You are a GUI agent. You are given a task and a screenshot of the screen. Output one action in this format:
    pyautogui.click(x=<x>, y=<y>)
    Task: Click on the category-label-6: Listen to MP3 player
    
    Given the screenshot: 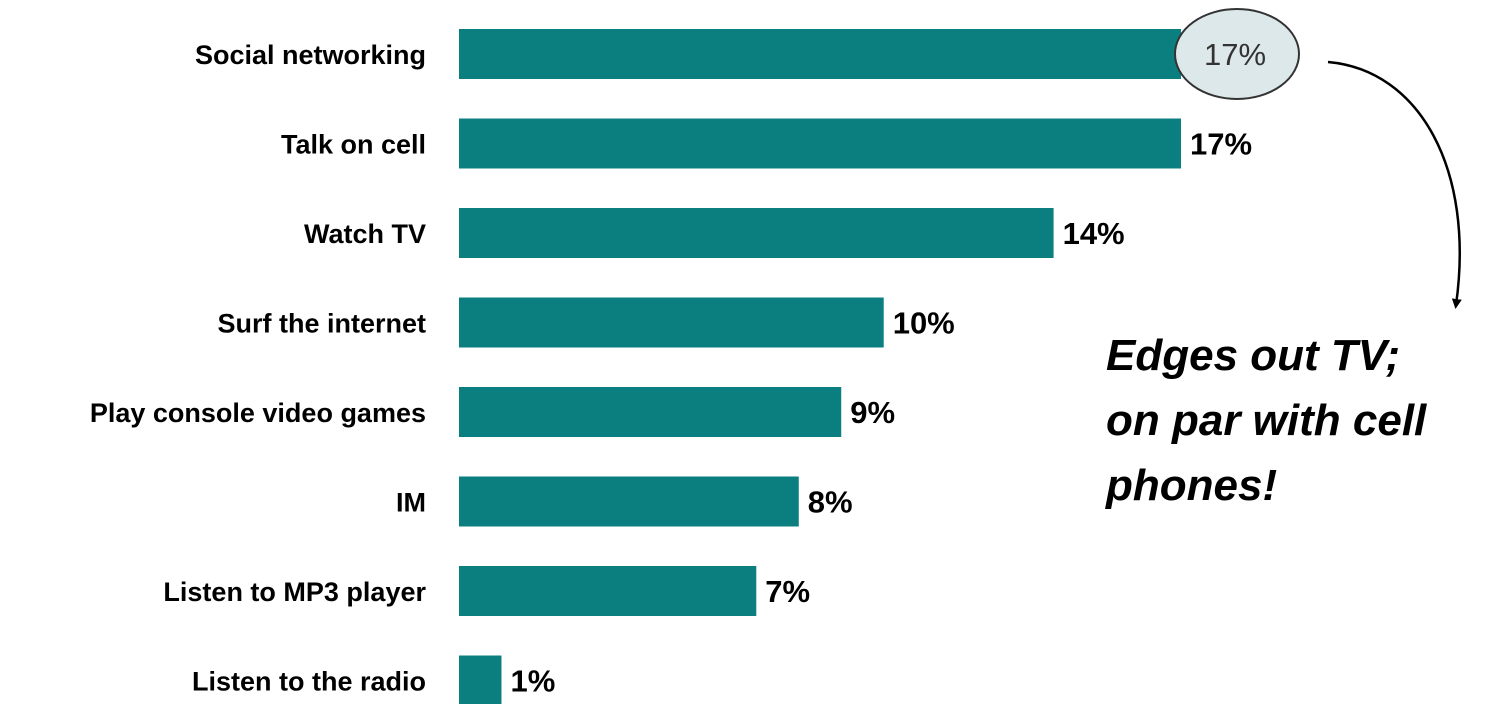 What is the action you would take?
    pyautogui.click(x=294, y=592)
    